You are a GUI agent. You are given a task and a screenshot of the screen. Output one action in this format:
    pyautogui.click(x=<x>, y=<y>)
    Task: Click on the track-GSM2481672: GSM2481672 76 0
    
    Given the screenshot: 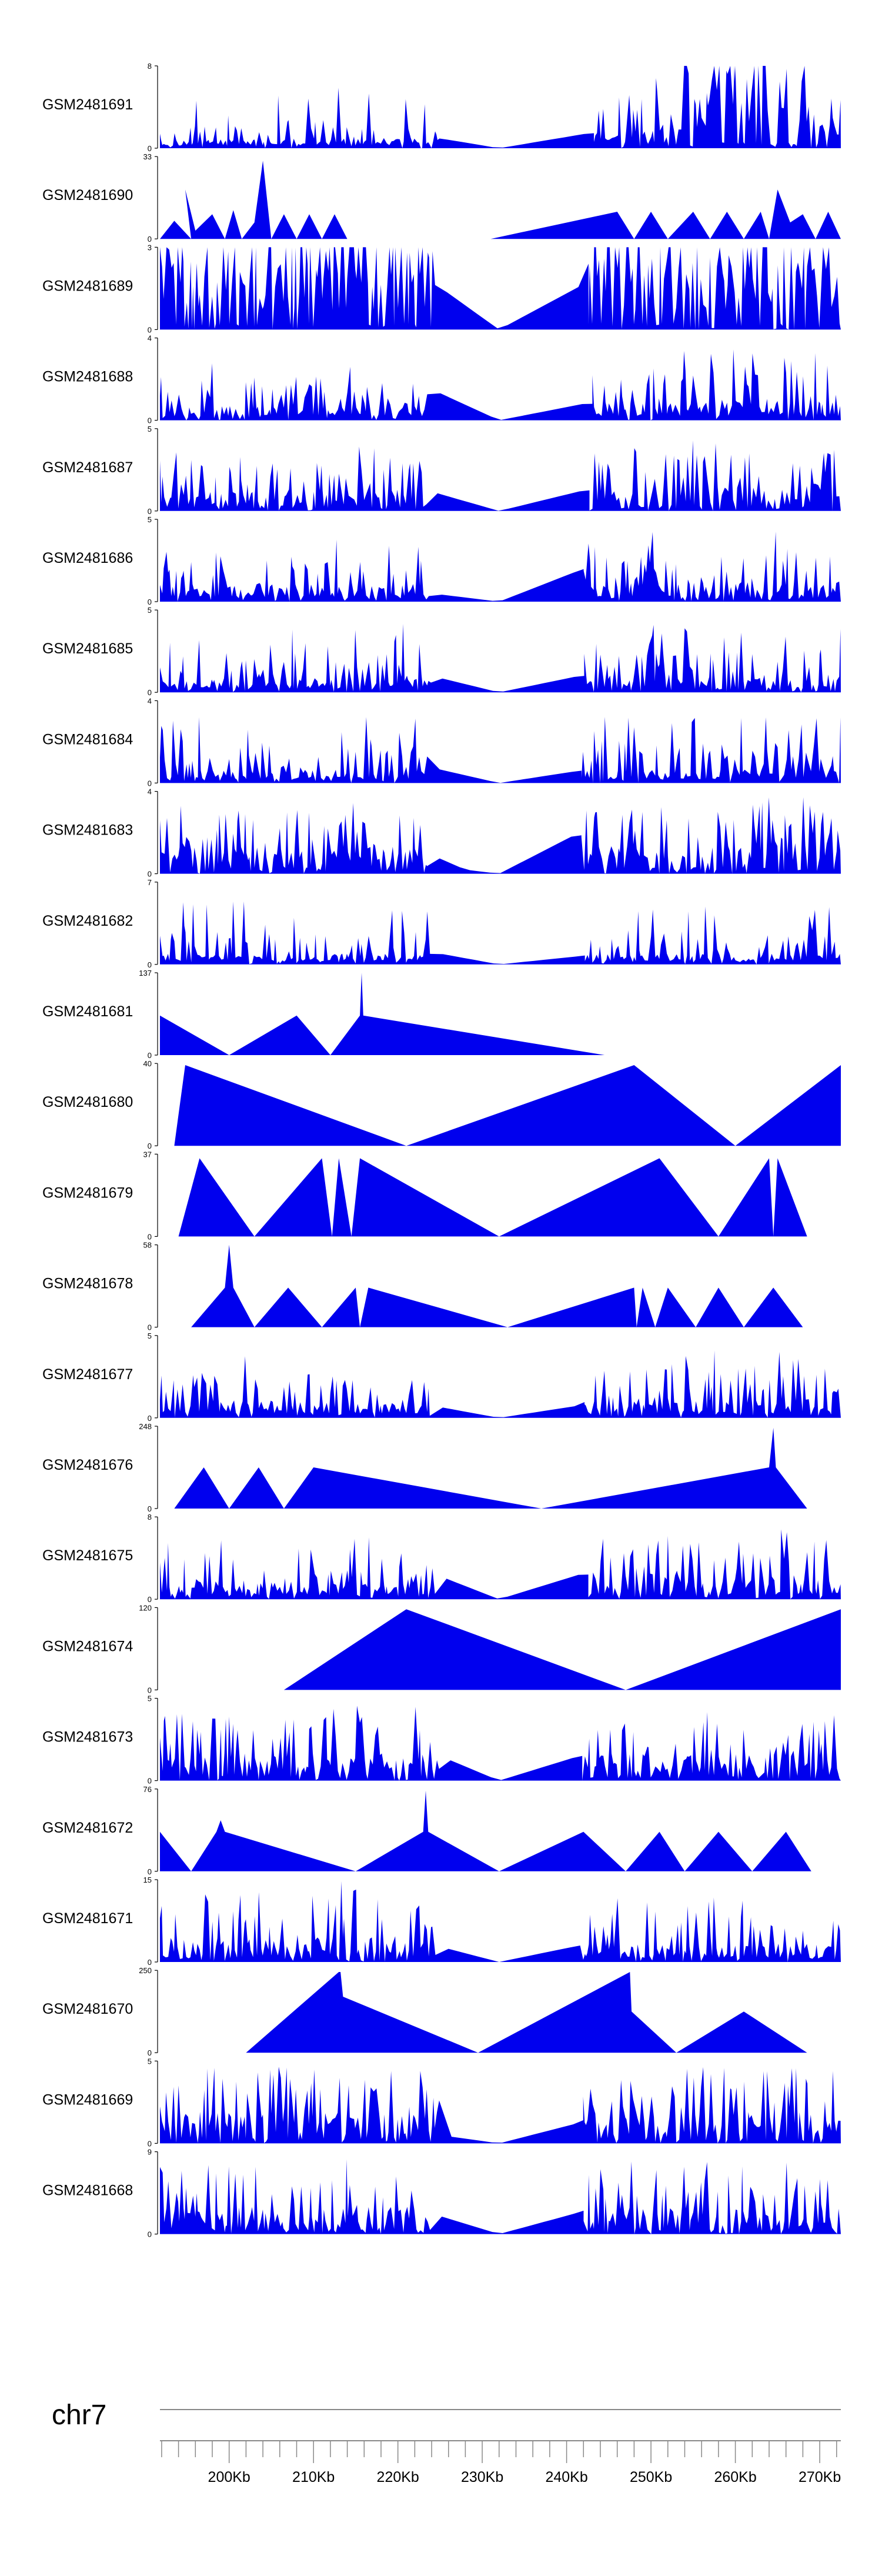 What is the action you would take?
    pyautogui.click(x=426, y=1830)
    